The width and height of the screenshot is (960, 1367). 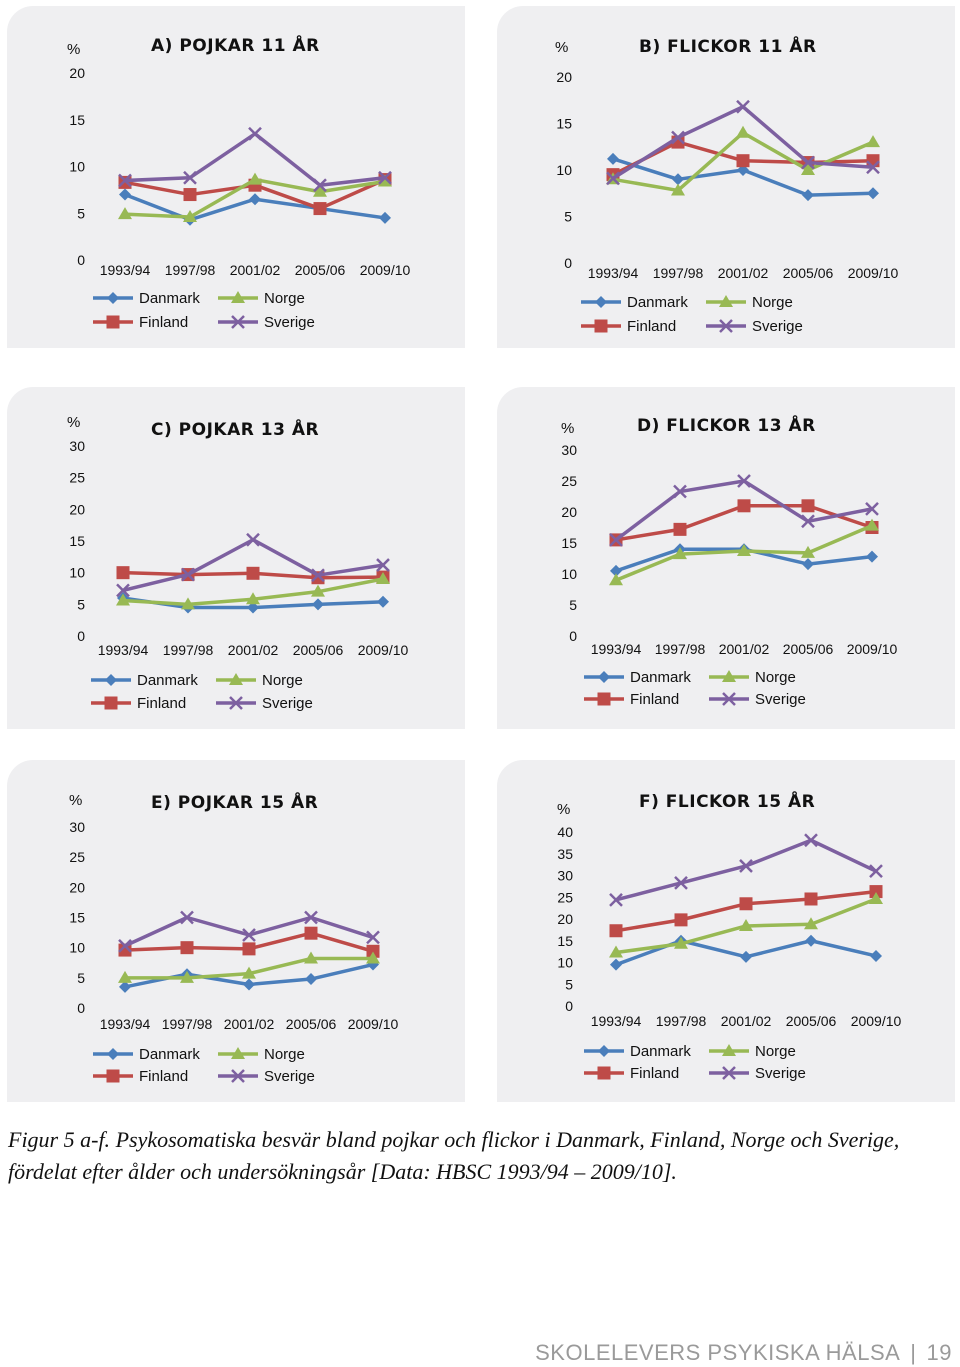 What do you see at coordinates (743, 1353) in the screenshot?
I see `page-footer: SKOLELEVERS PSYKISKA HÄLSA | 19` at bounding box center [743, 1353].